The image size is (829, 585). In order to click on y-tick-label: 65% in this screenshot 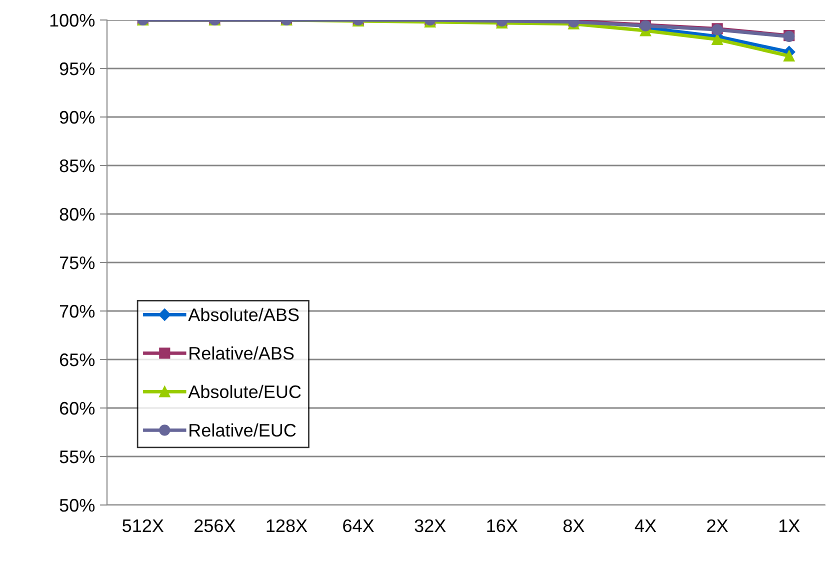, I will do `click(77, 359)`.